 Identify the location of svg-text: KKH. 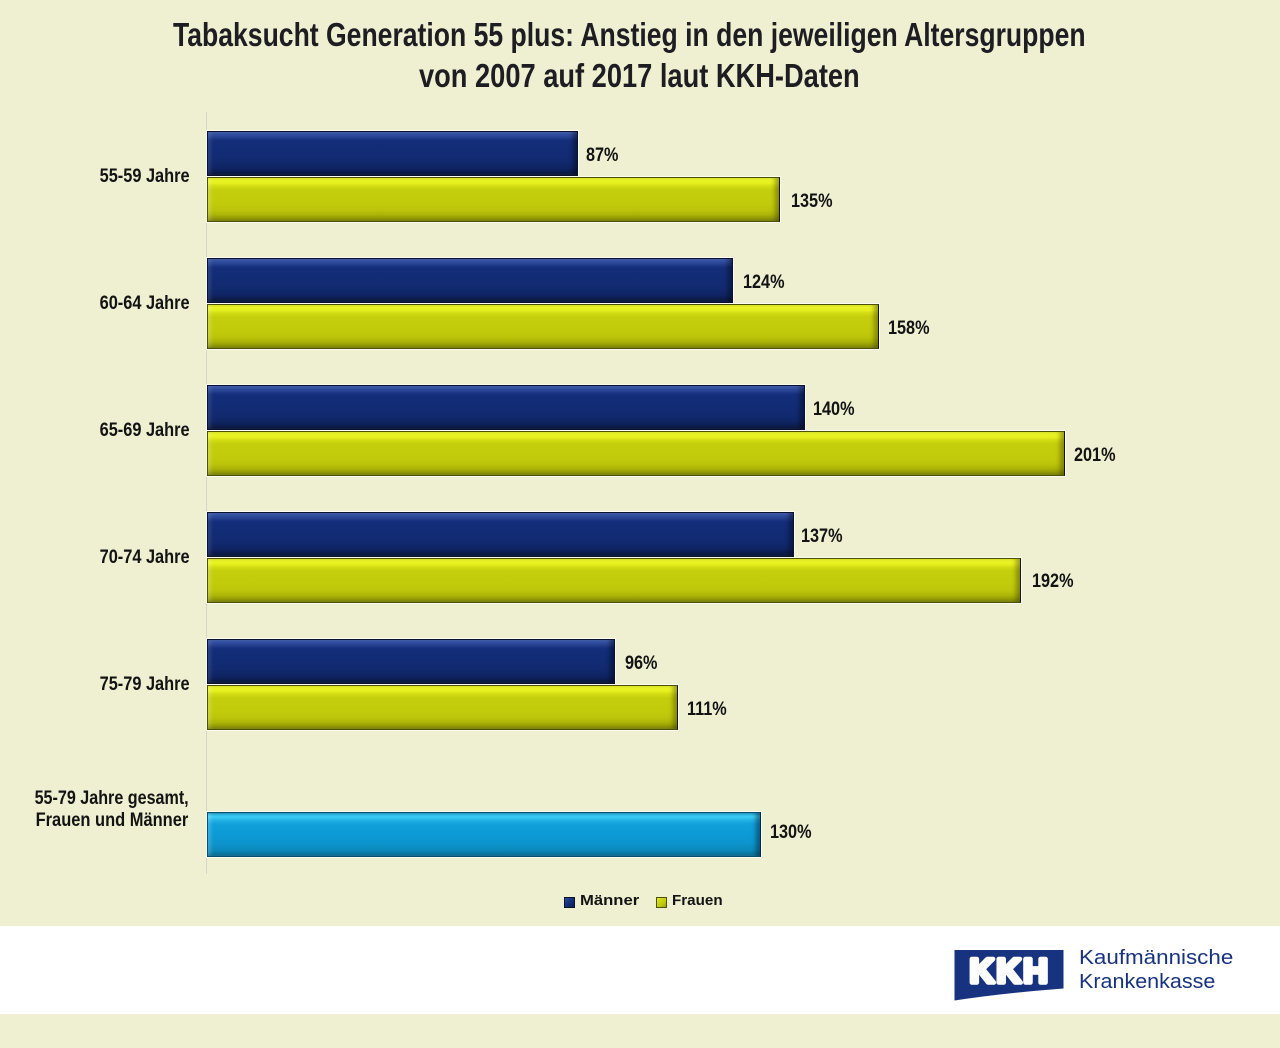
(1010, 971).